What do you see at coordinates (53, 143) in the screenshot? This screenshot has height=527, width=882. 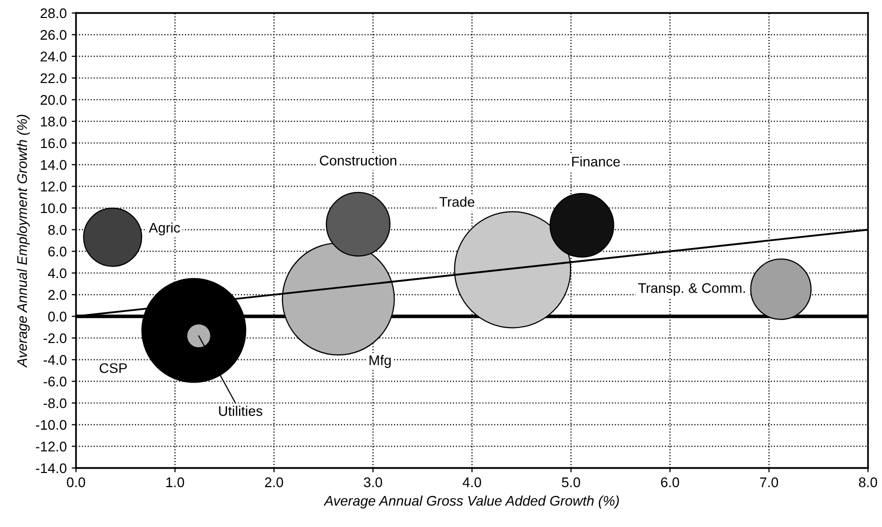 I see `y-tick-label: 16.0` at bounding box center [53, 143].